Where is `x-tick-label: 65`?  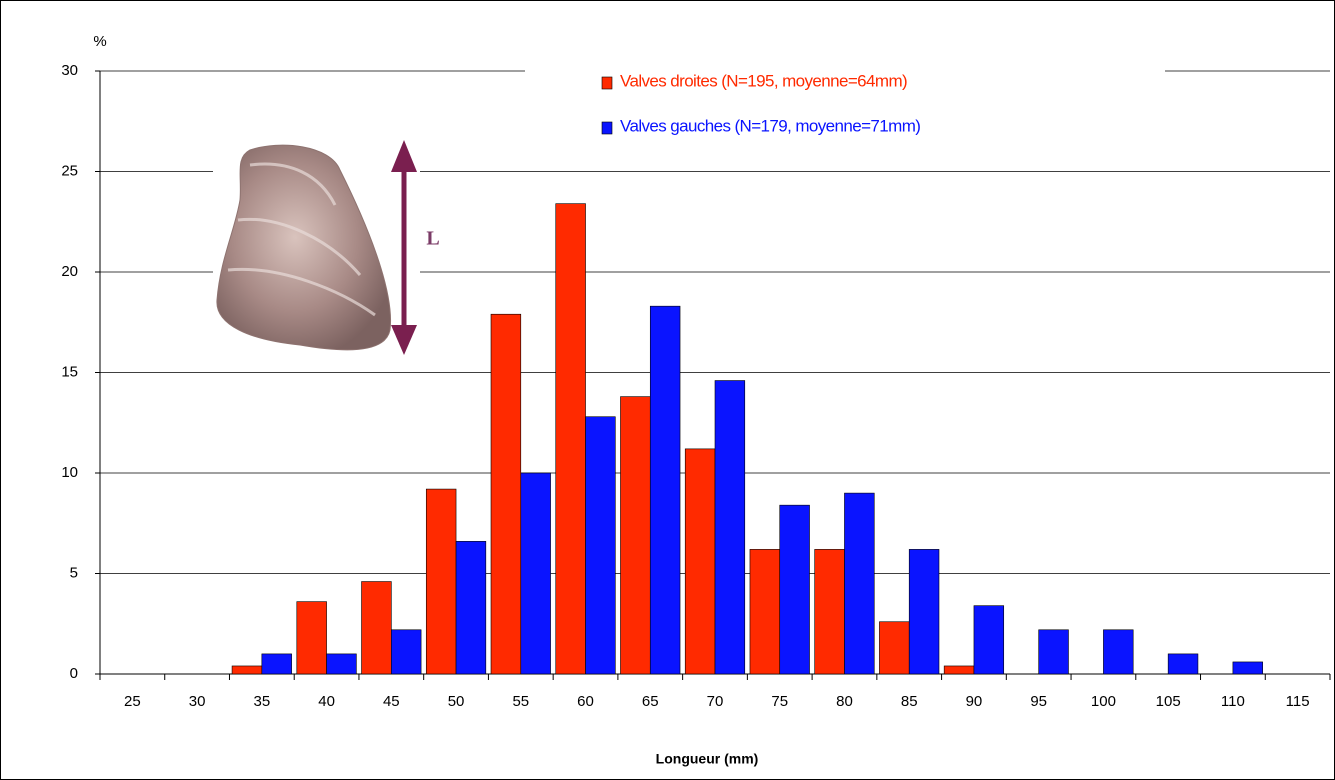
x-tick-label: 65 is located at coordinates (650, 701).